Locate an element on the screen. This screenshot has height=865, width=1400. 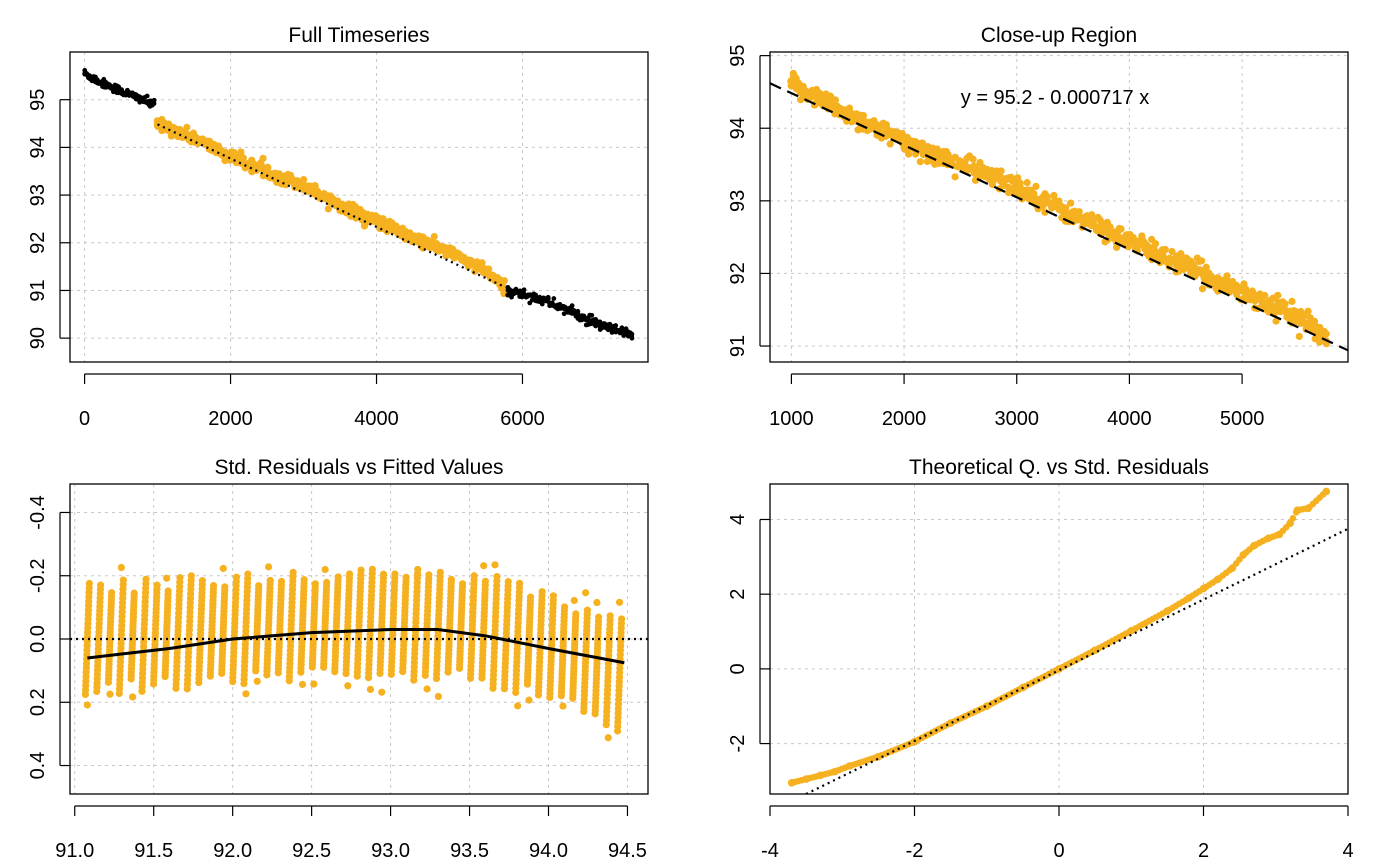
y-axis: -2 0 2 4 is located at coordinates (748, 633).